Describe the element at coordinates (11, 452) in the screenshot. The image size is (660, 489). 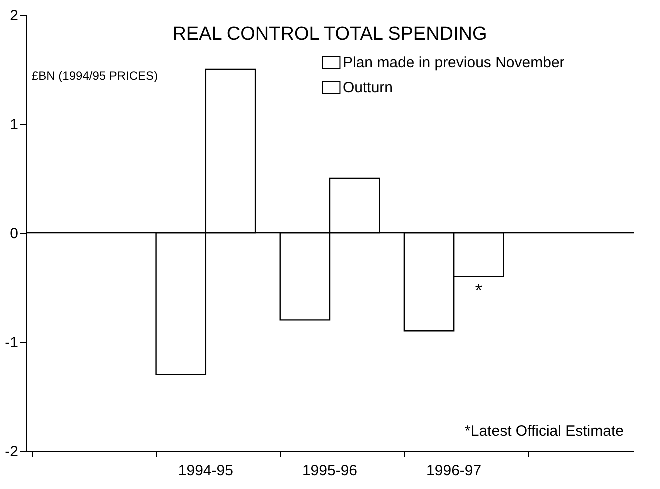
I see `y-tick-label: -2` at that location.